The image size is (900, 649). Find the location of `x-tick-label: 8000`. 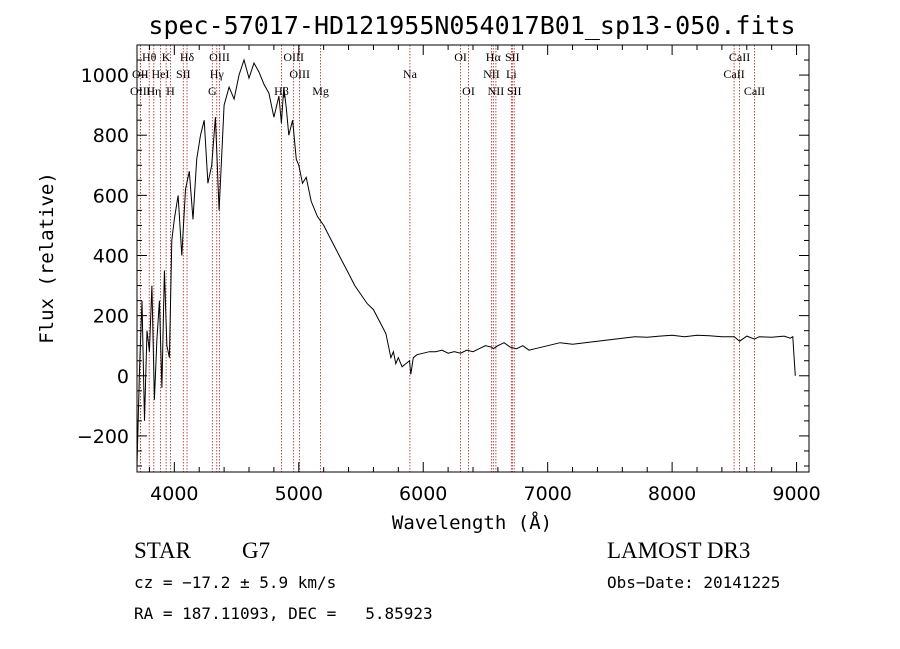

x-tick-label: 8000 is located at coordinates (672, 494).